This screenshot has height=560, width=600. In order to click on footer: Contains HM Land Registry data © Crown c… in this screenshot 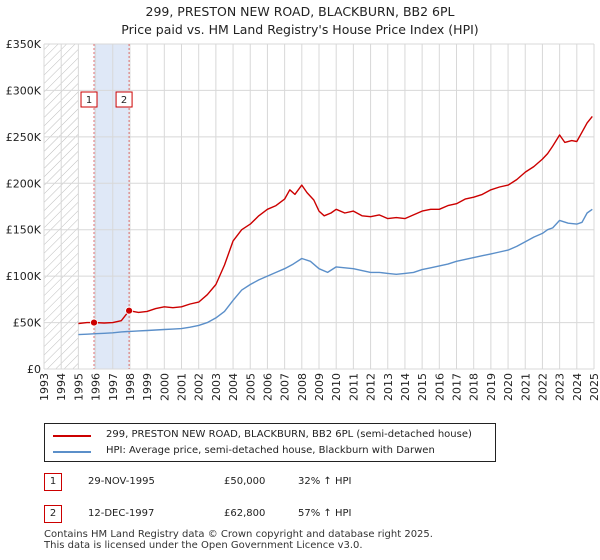, I will do `click(238, 540)`.